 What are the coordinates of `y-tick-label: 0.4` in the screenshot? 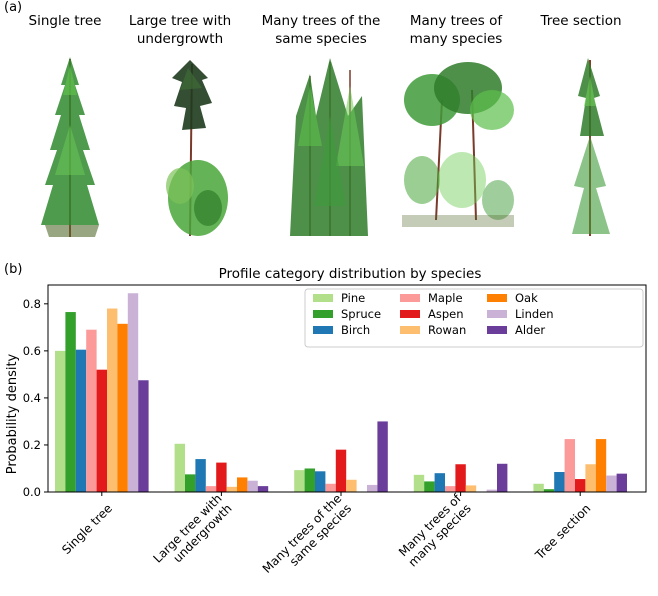 It's located at (32, 398).